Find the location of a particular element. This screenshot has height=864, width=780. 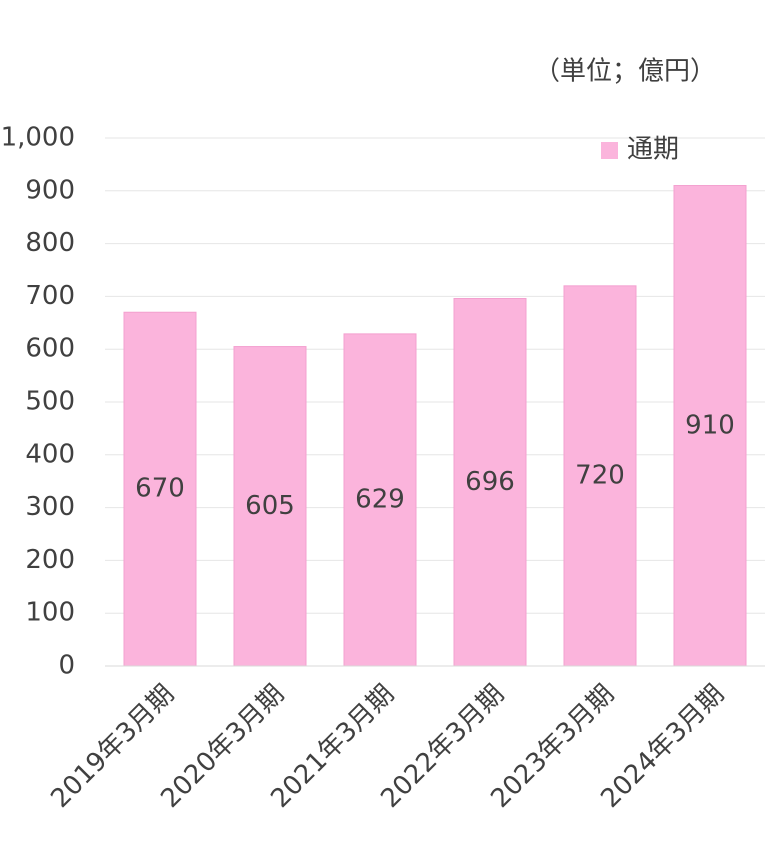

y-tick-label: 500 is located at coordinates (50, 402).